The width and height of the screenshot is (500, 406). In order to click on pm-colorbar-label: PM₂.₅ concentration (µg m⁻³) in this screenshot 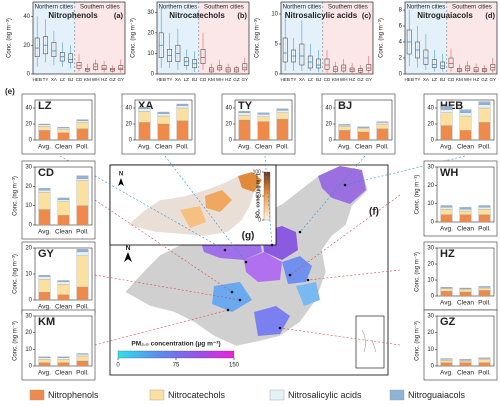, I will do `click(175, 344)`.